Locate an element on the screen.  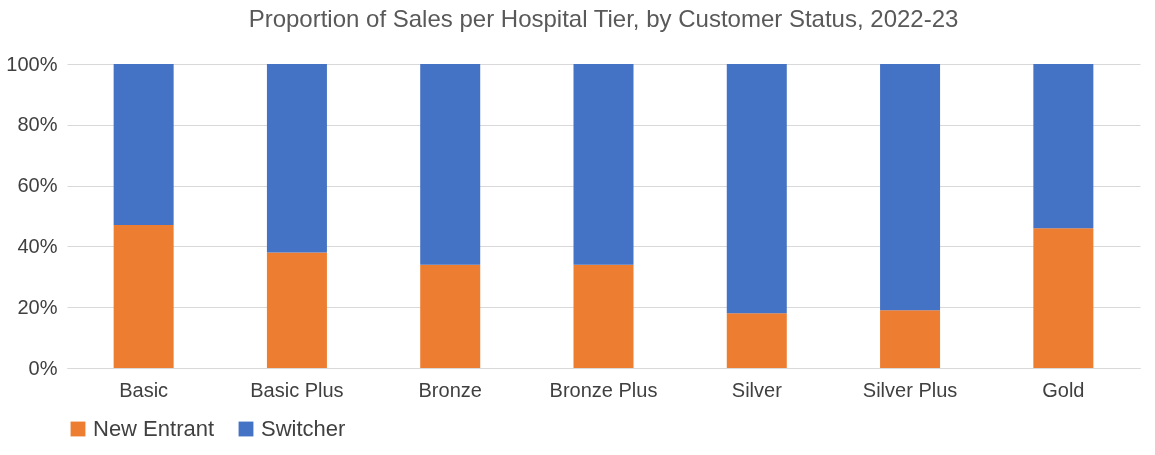
legend-label: Switcher is located at coordinates (303, 428).